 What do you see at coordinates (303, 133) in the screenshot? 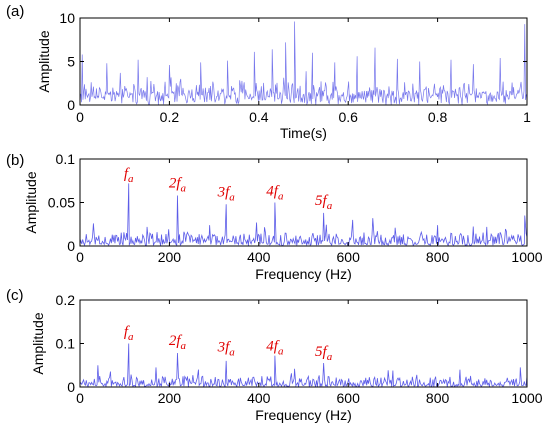
I see `x-axis-title: Time(s)` at bounding box center [303, 133].